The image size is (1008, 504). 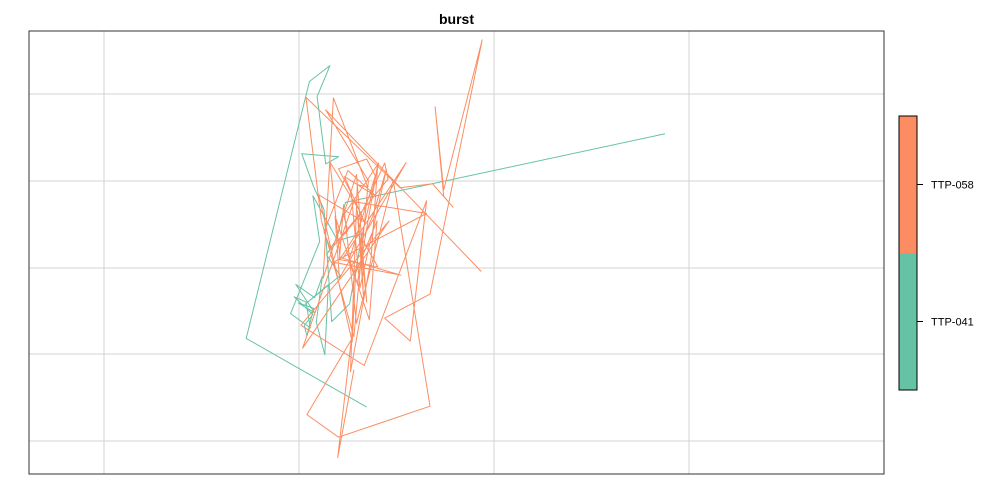 I want to click on legend: TTP-041 TTP-058, so click(x=936, y=253).